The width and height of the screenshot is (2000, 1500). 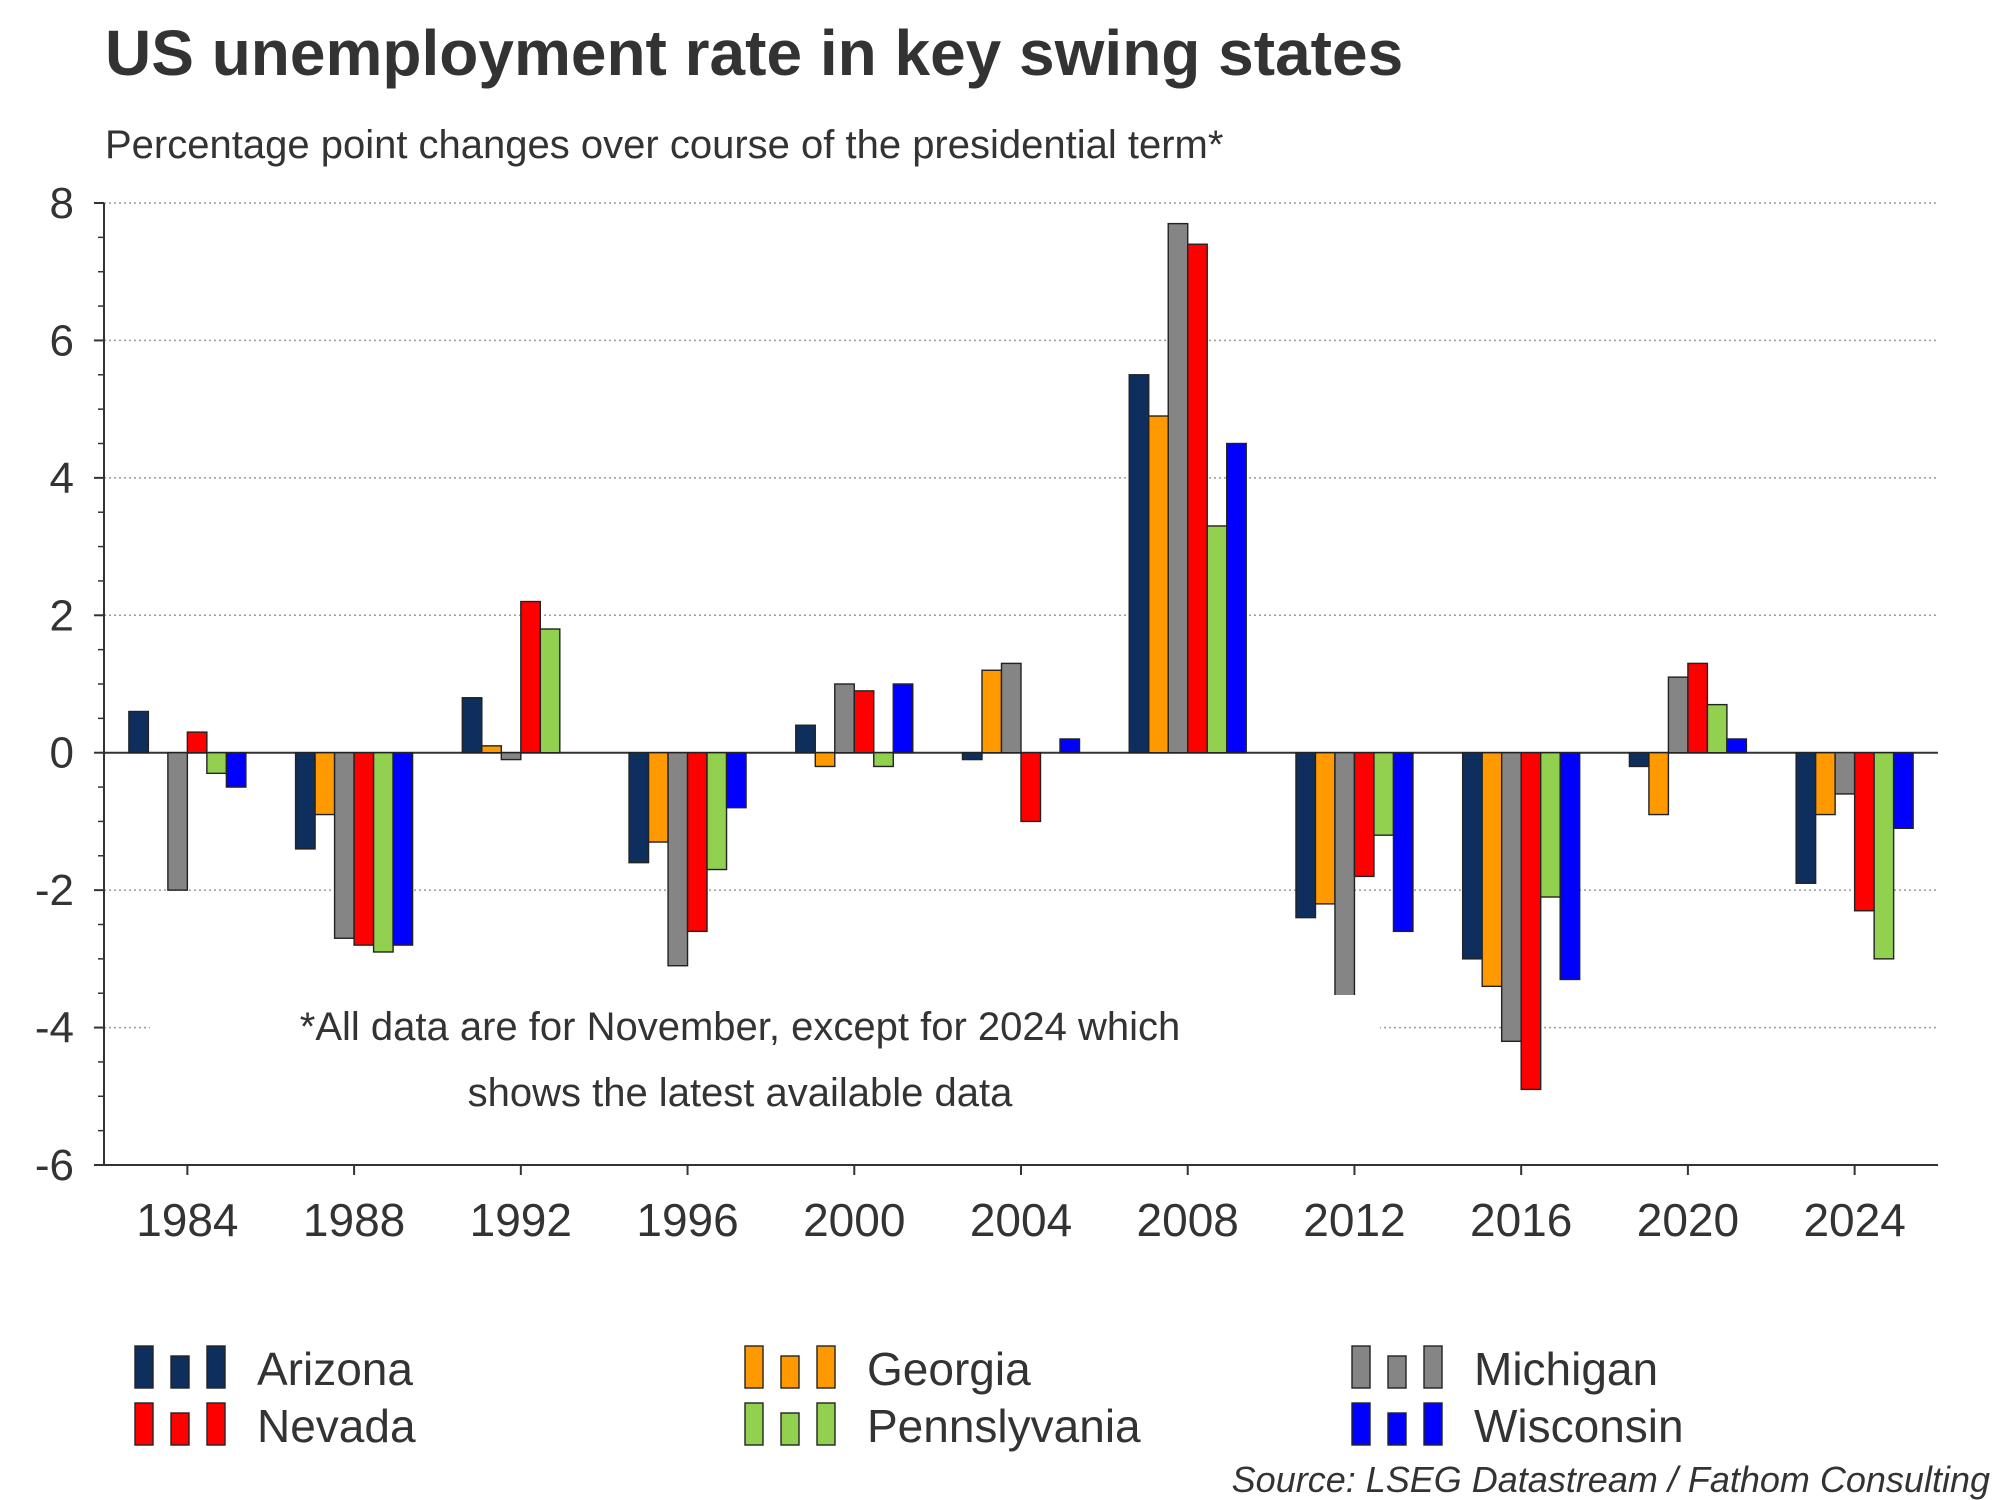 What do you see at coordinates (178, 821) in the screenshot?
I see `bar-michigan-1984` at bounding box center [178, 821].